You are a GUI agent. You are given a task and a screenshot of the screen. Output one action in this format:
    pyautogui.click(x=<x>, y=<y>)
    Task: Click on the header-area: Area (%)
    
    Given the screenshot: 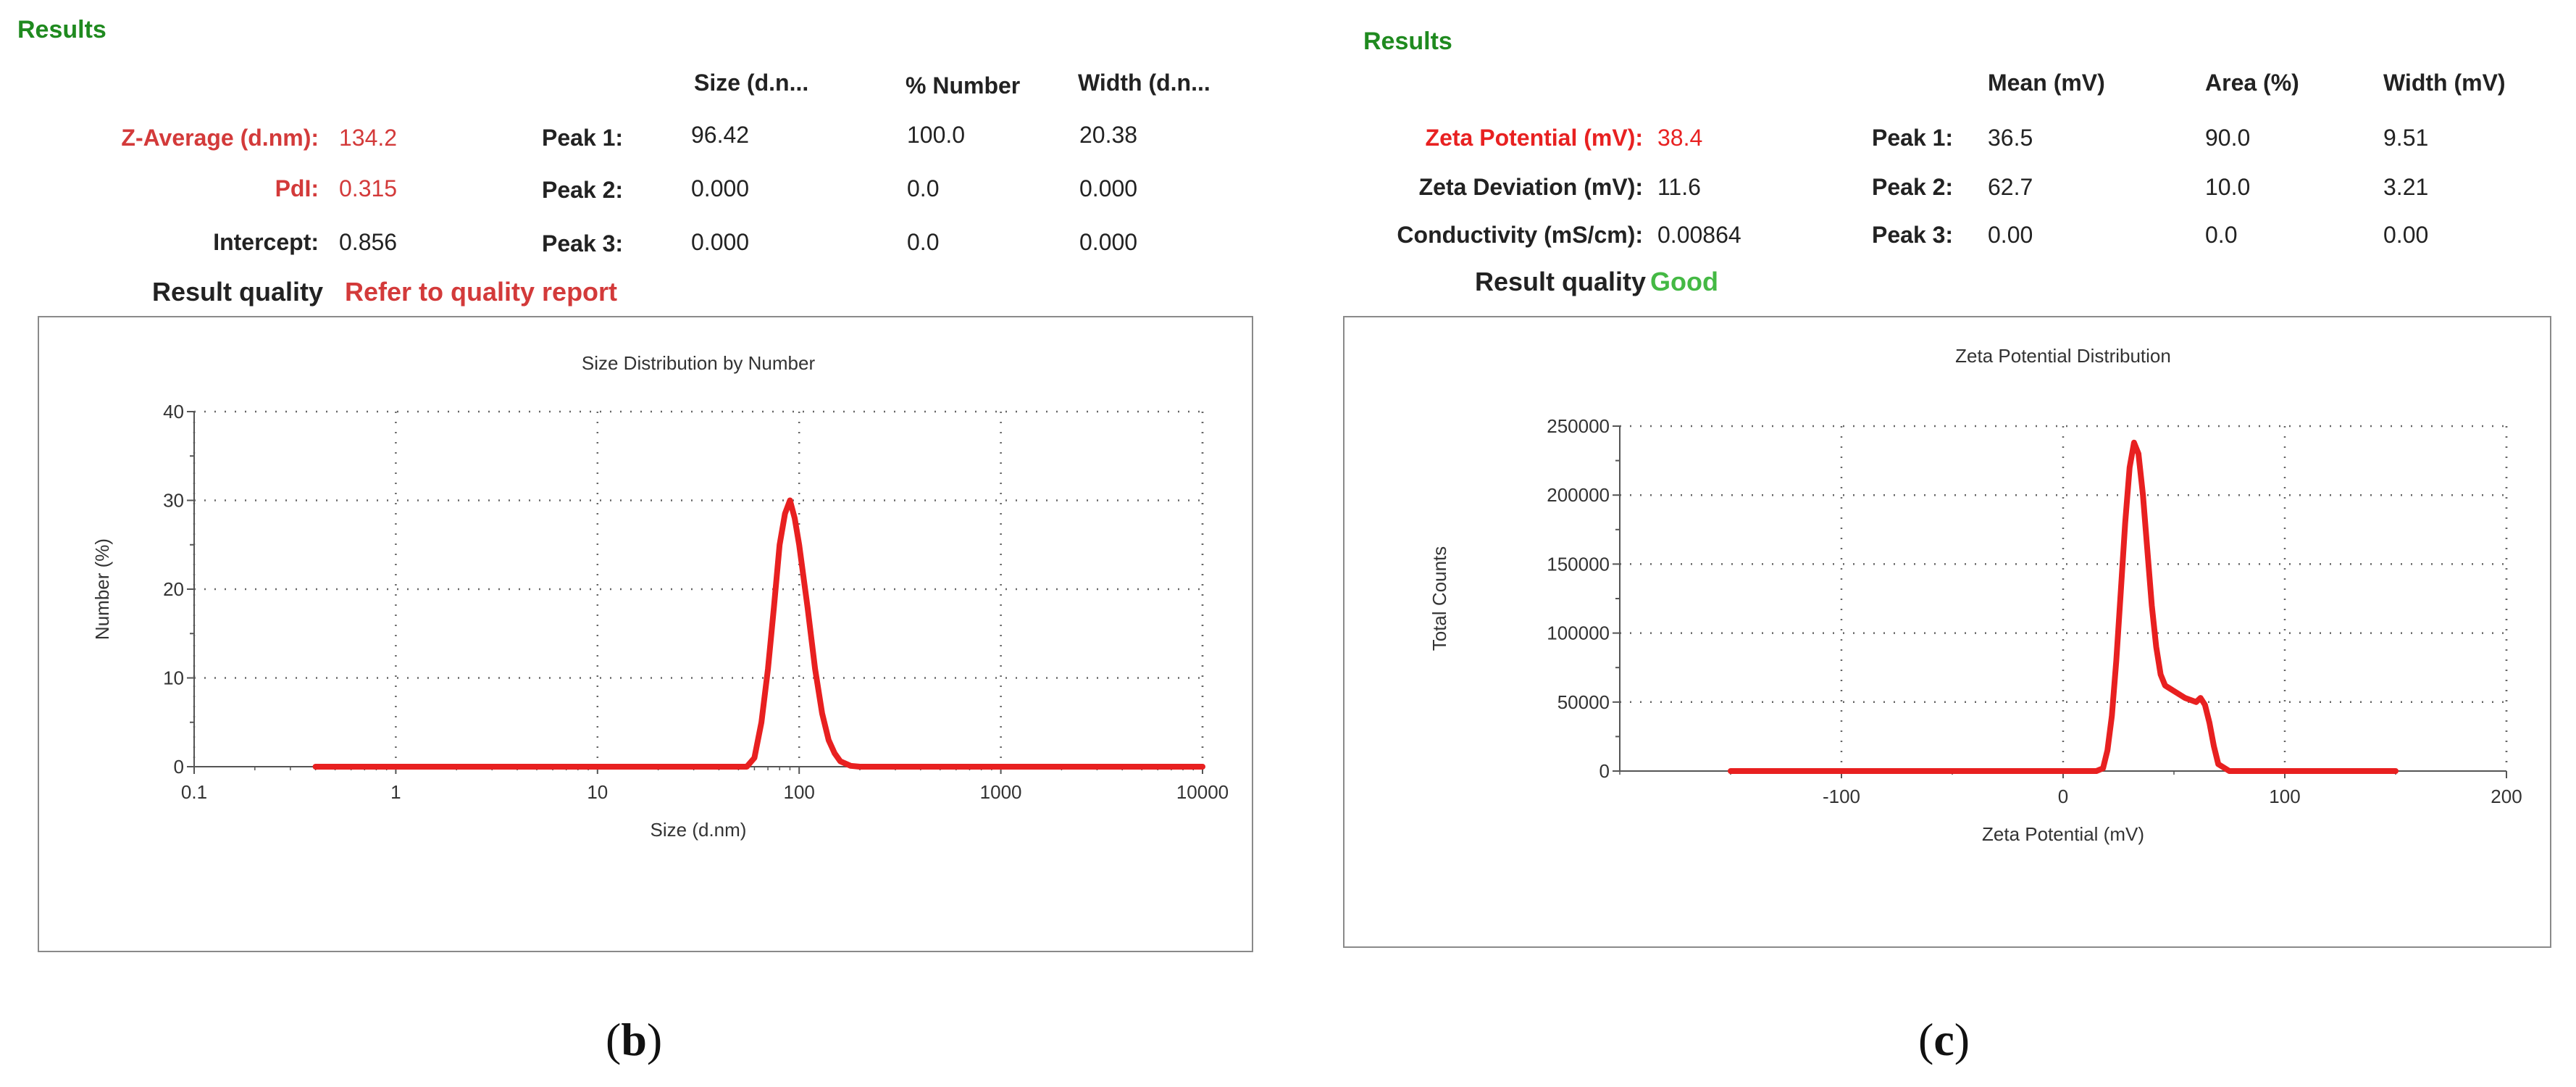 What is the action you would take?
    pyautogui.click(x=2252, y=83)
    